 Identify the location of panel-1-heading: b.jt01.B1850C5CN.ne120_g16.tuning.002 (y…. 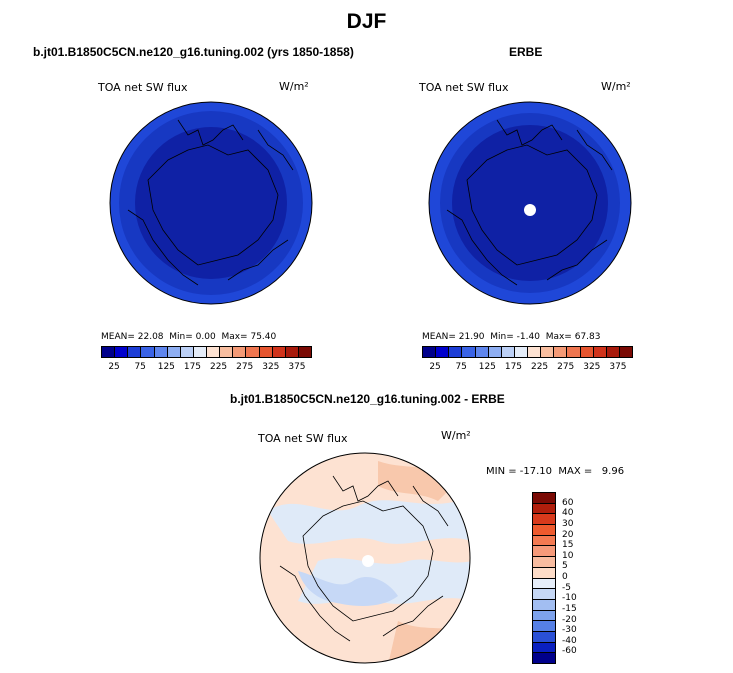
(193, 52).